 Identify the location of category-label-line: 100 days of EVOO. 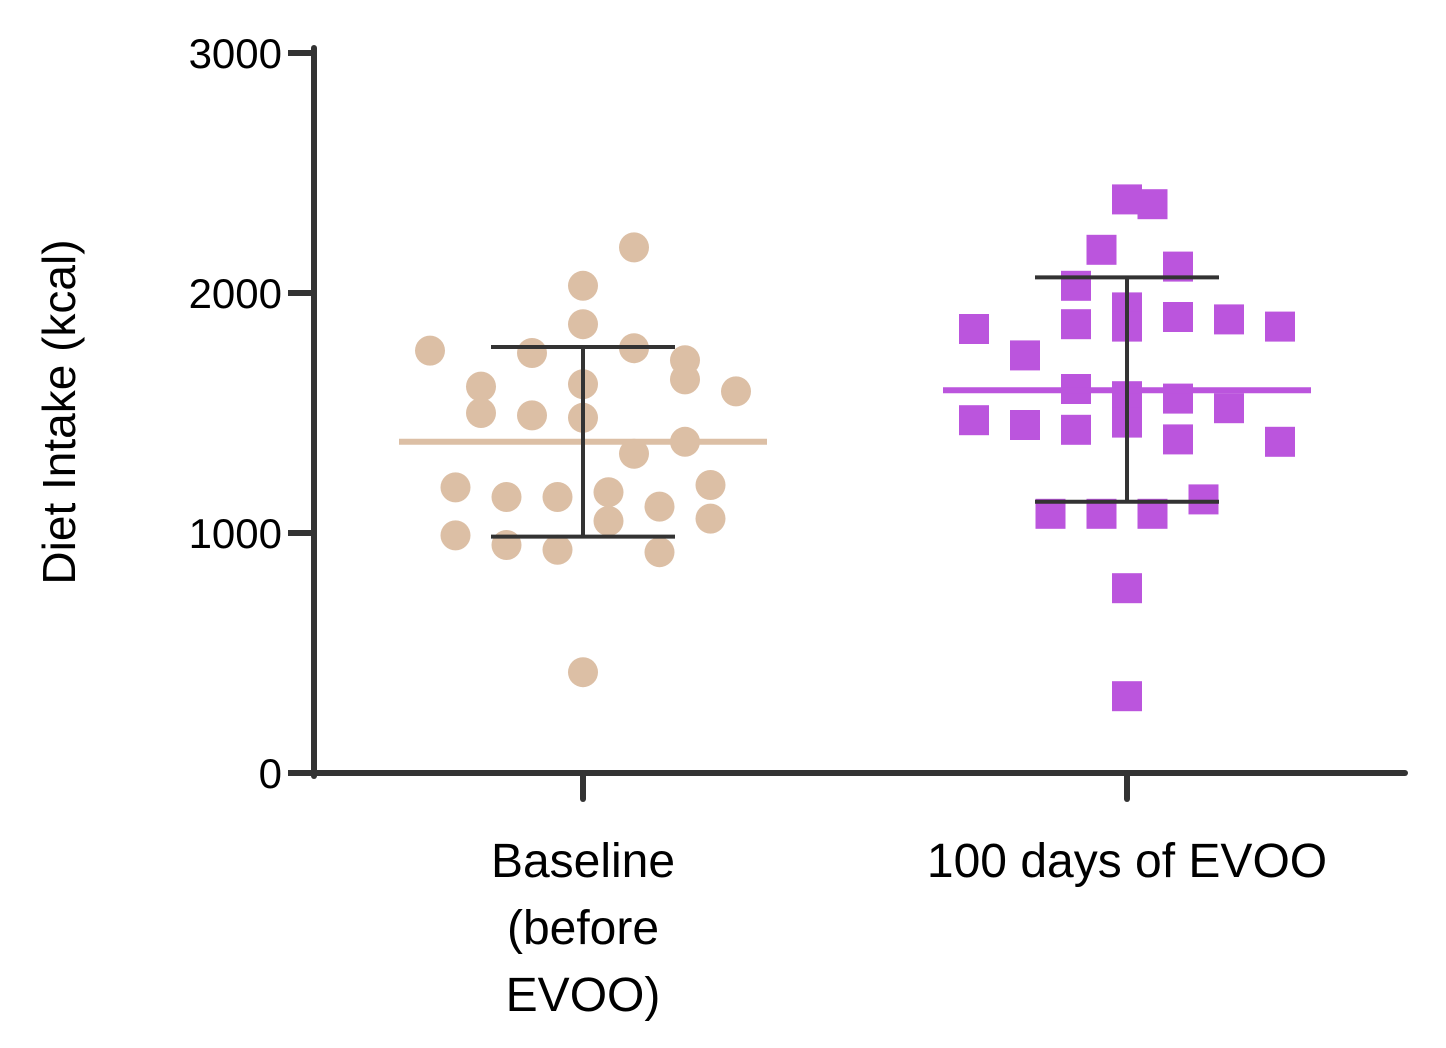
(1127, 861).